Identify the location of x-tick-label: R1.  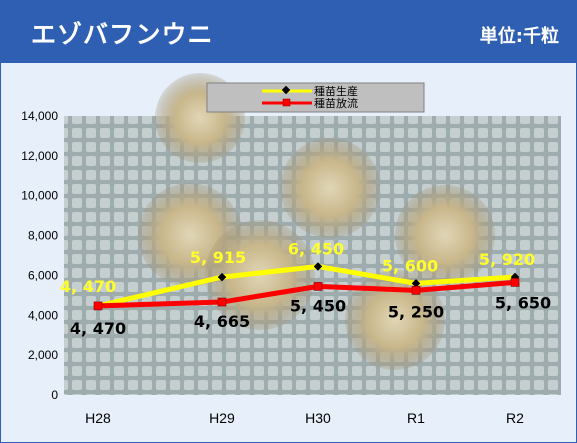
(416, 418).